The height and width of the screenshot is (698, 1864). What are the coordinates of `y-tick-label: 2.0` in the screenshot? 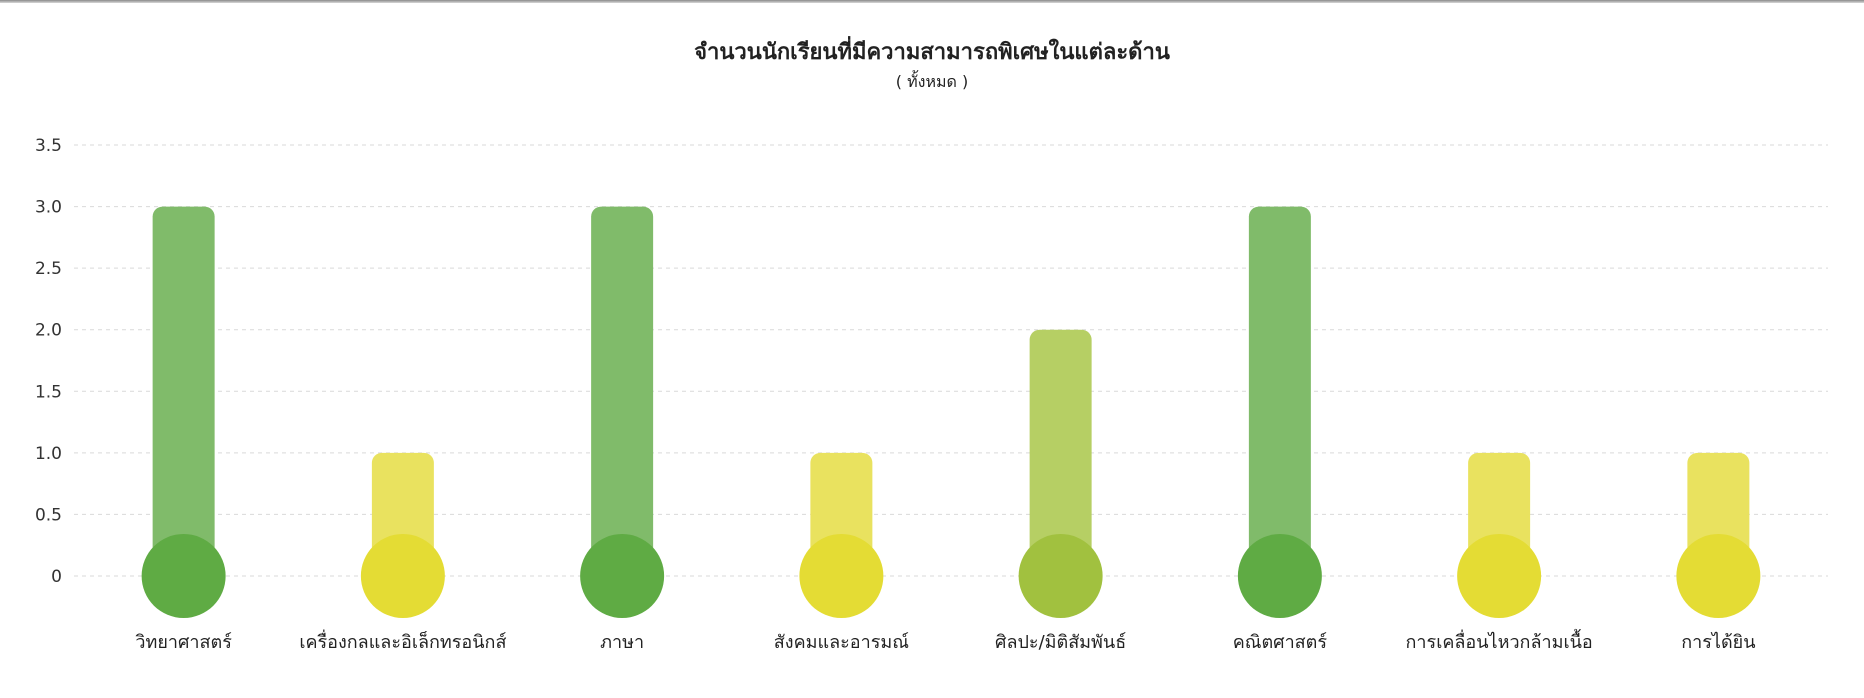 It's located at (48, 331).